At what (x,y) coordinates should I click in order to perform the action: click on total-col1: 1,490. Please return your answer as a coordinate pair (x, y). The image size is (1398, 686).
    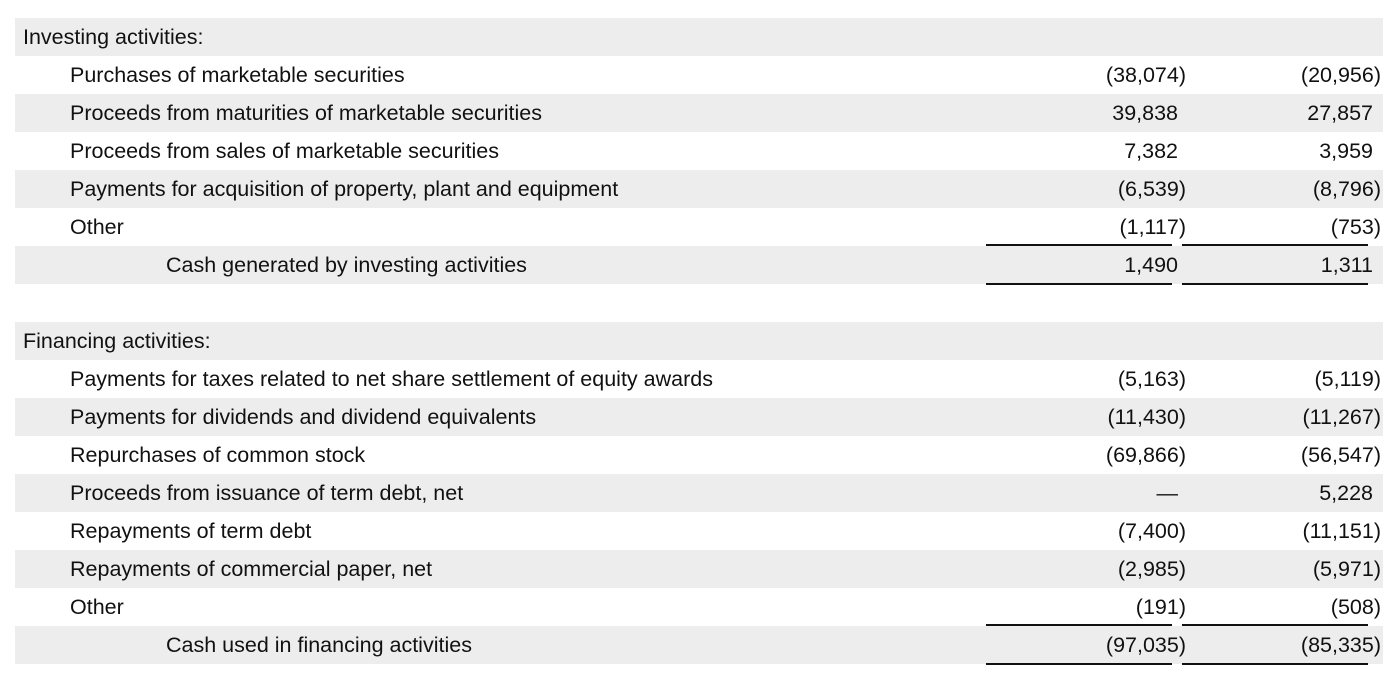
    Looking at the image, I should click on (1151, 265).